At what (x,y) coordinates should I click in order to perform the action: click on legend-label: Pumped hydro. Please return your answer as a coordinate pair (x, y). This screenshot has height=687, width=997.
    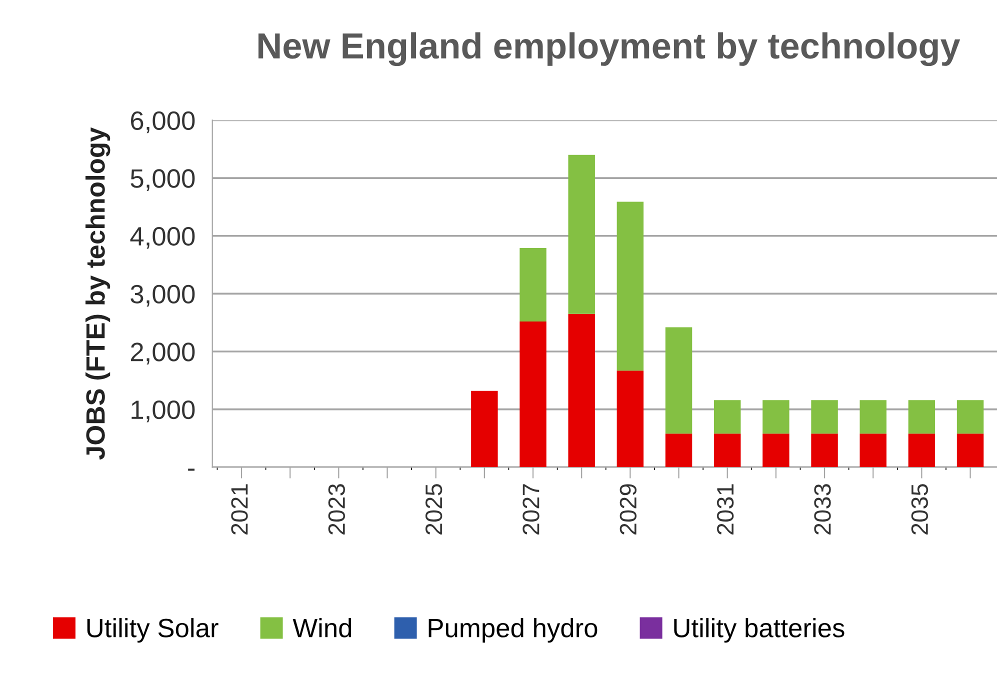
    Looking at the image, I should click on (513, 630).